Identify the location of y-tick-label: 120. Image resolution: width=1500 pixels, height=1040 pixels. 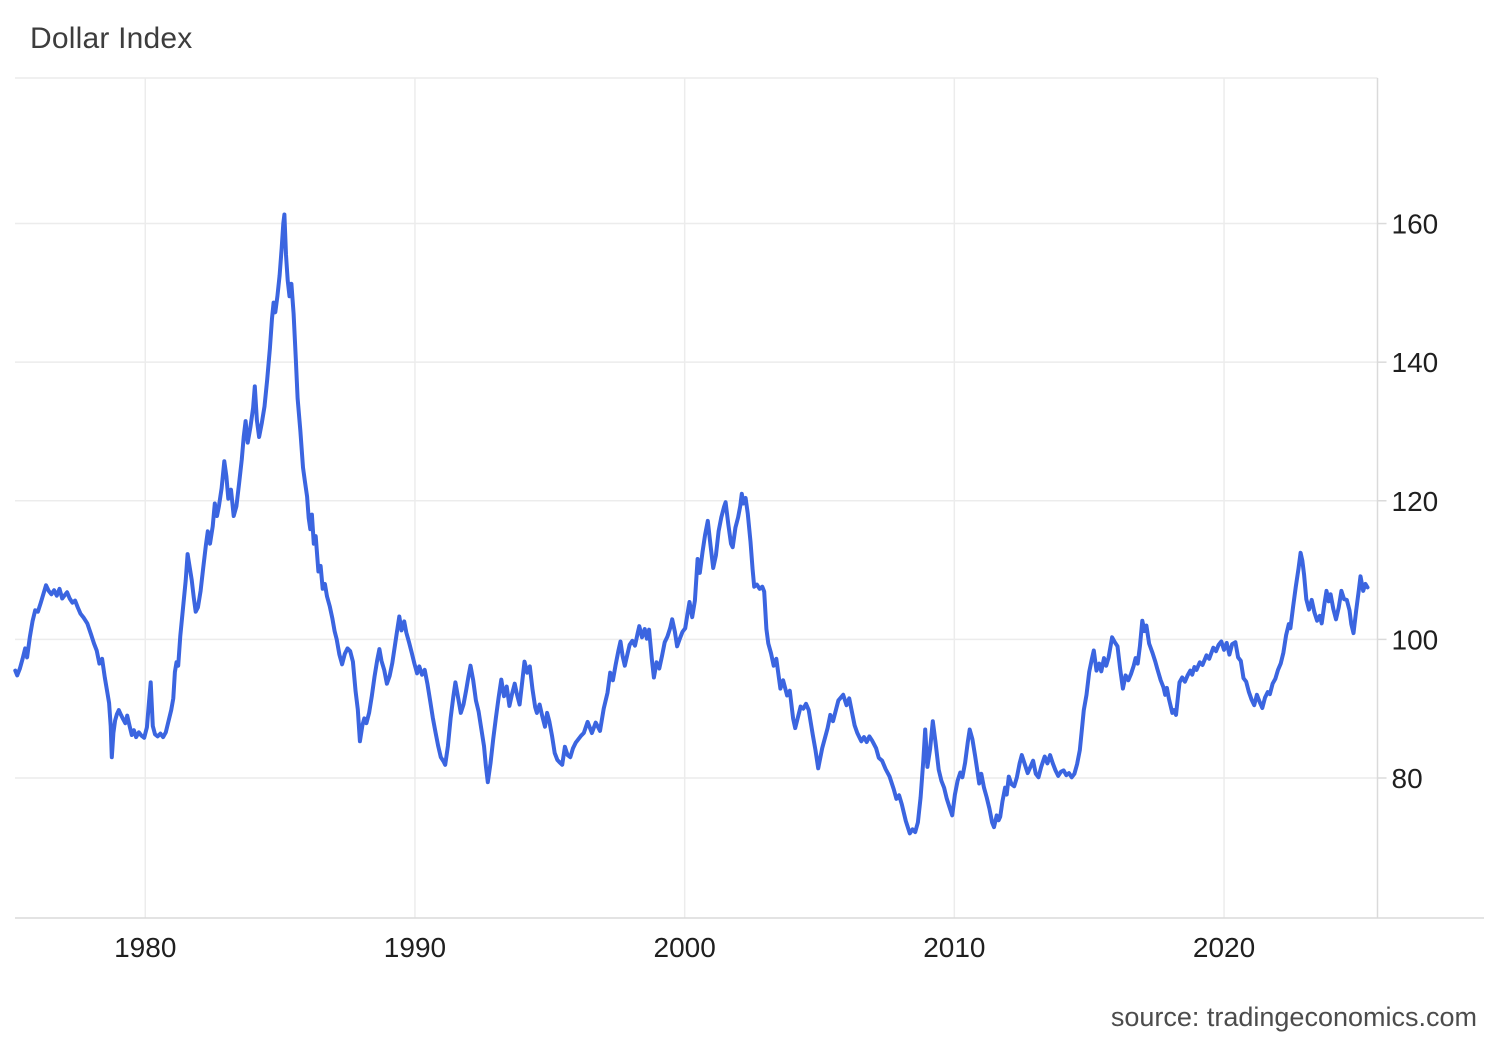
(1415, 501).